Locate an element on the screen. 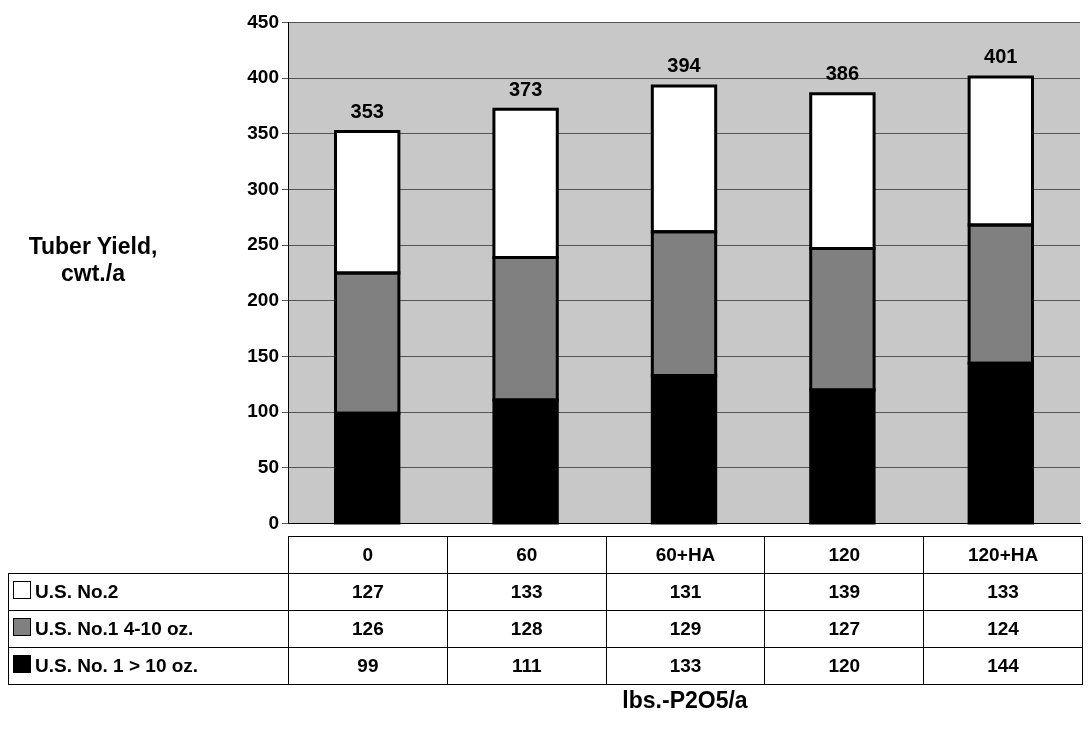  data-label: 144 is located at coordinates (1003, 666).